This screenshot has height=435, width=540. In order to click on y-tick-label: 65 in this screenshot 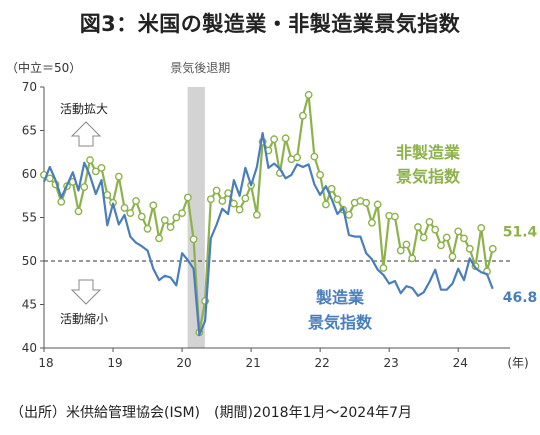, I will do `click(29, 131)`.